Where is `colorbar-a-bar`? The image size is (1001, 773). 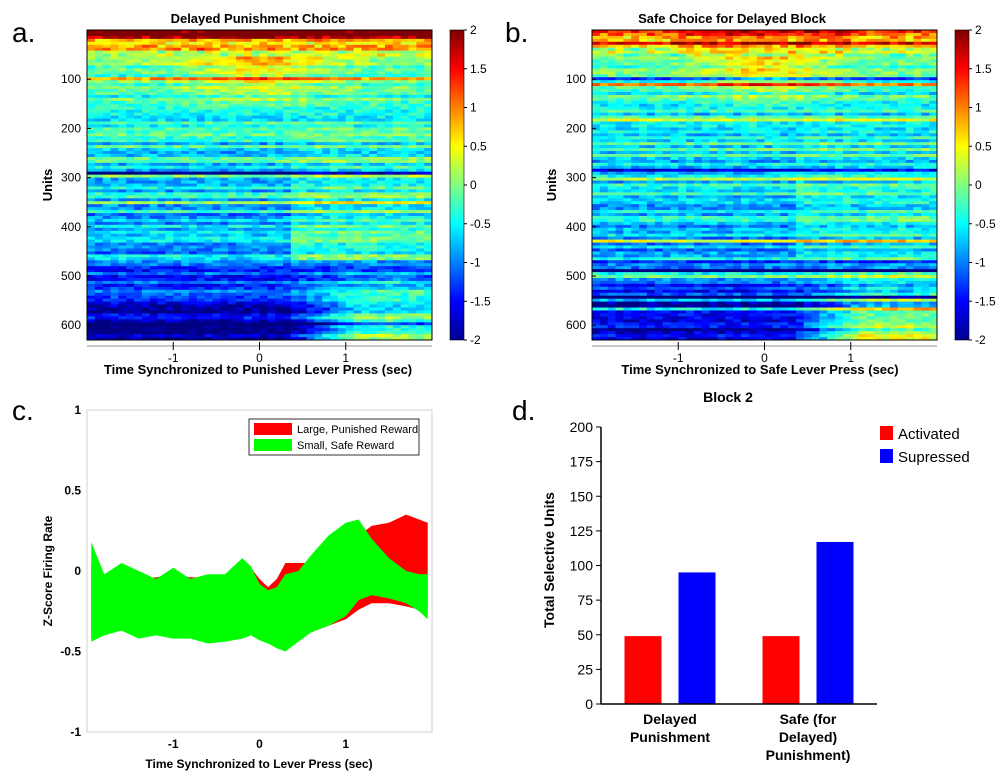
colorbar-a-bar is located at coordinates (457, 185).